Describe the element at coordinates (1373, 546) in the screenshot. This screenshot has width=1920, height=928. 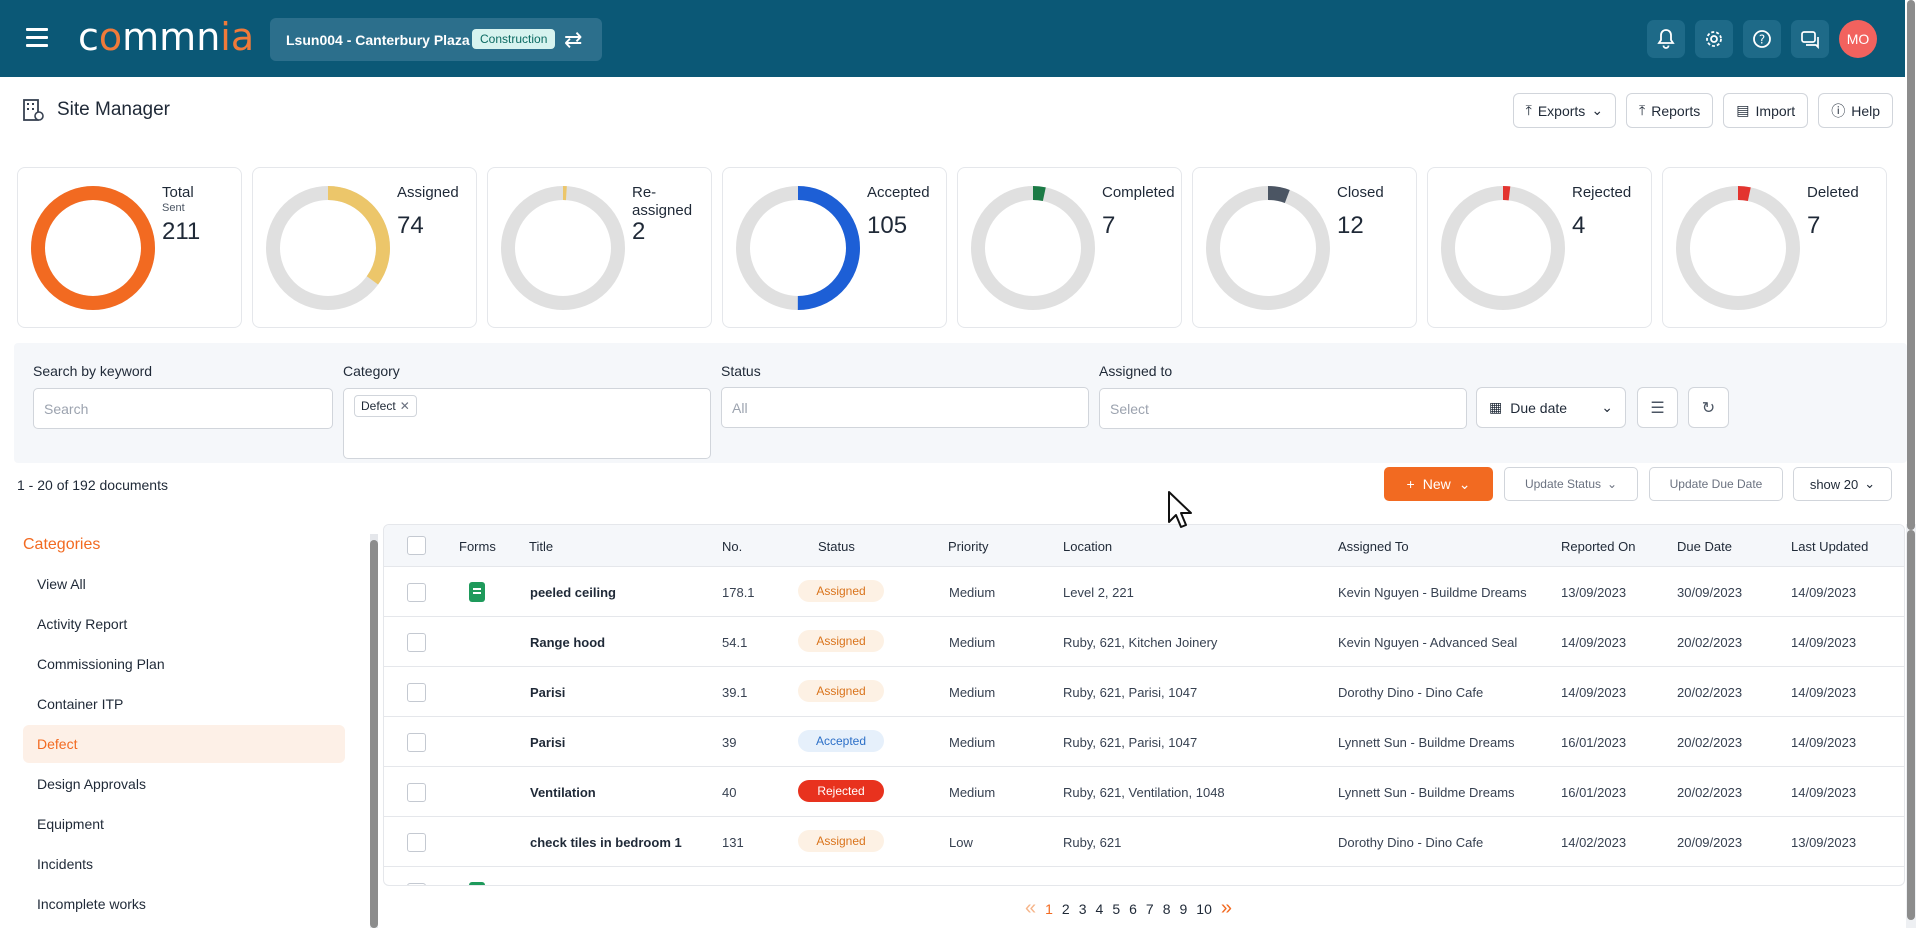
I see `col-assigned-to: Assigned To` at that location.